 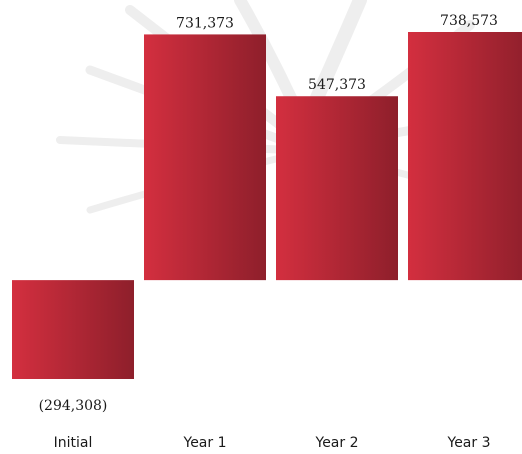 What do you see at coordinates (337, 85) in the screenshot?
I see `data-label-year-2: 547,373` at bounding box center [337, 85].